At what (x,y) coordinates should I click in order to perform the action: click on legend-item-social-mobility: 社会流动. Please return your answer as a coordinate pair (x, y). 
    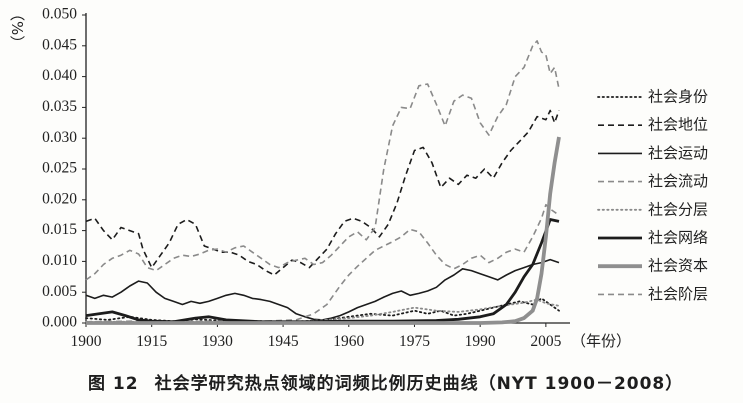
    Looking at the image, I should click on (653, 181).